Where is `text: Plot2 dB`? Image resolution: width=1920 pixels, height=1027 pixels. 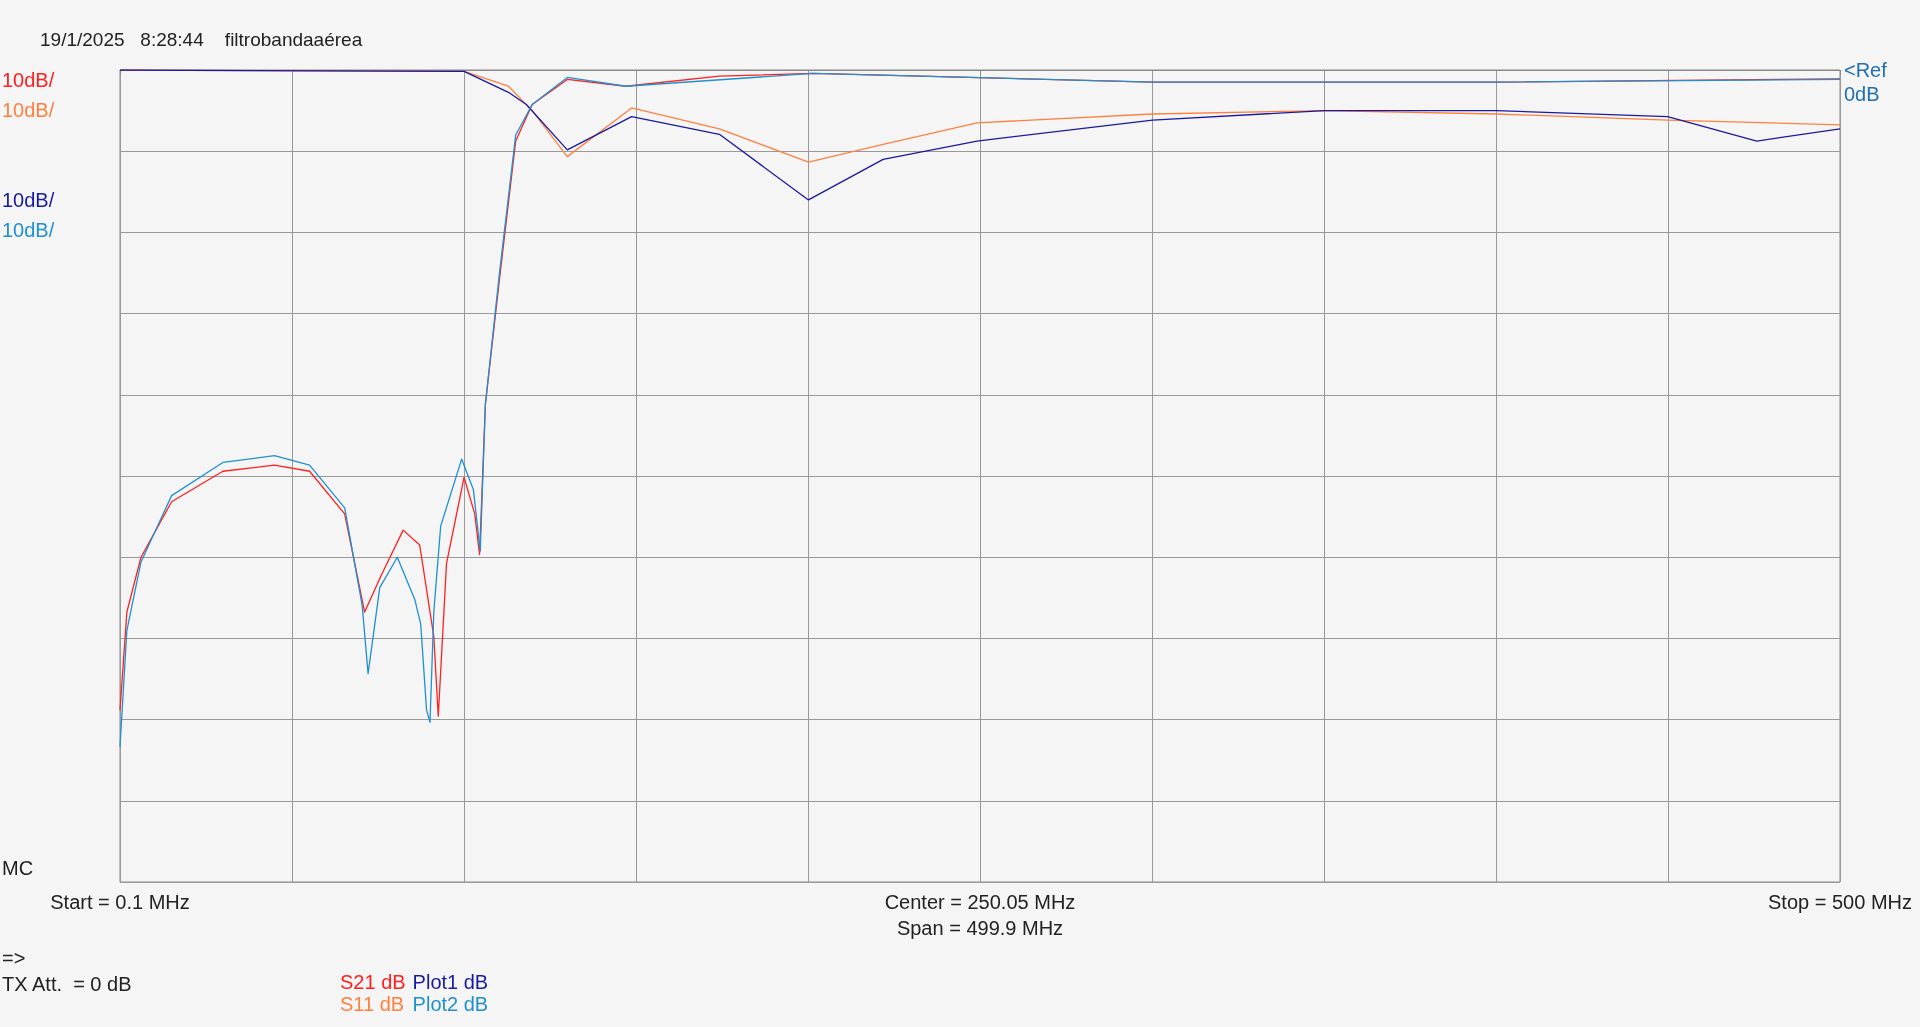
text: Plot2 dB is located at coordinates (450, 1004).